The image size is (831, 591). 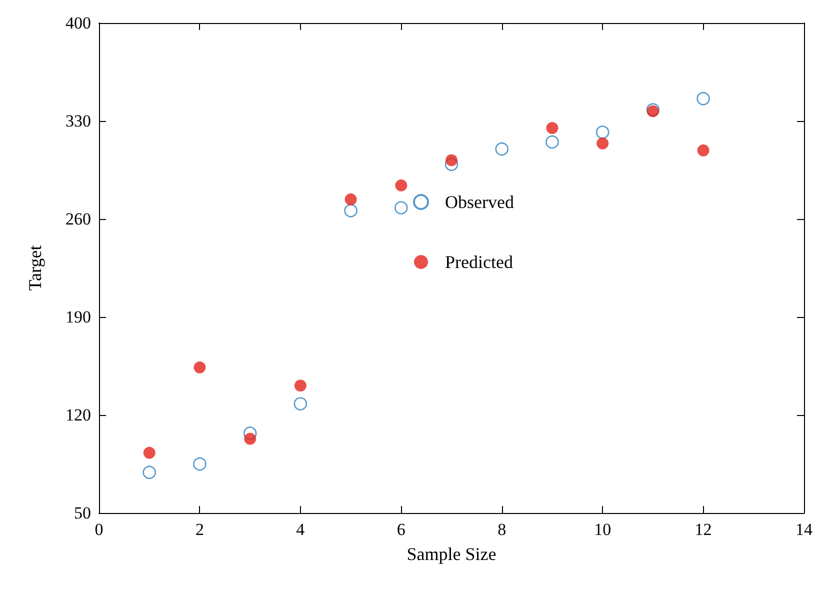 I want to click on y-tick-label: 260, so click(x=78, y=219).